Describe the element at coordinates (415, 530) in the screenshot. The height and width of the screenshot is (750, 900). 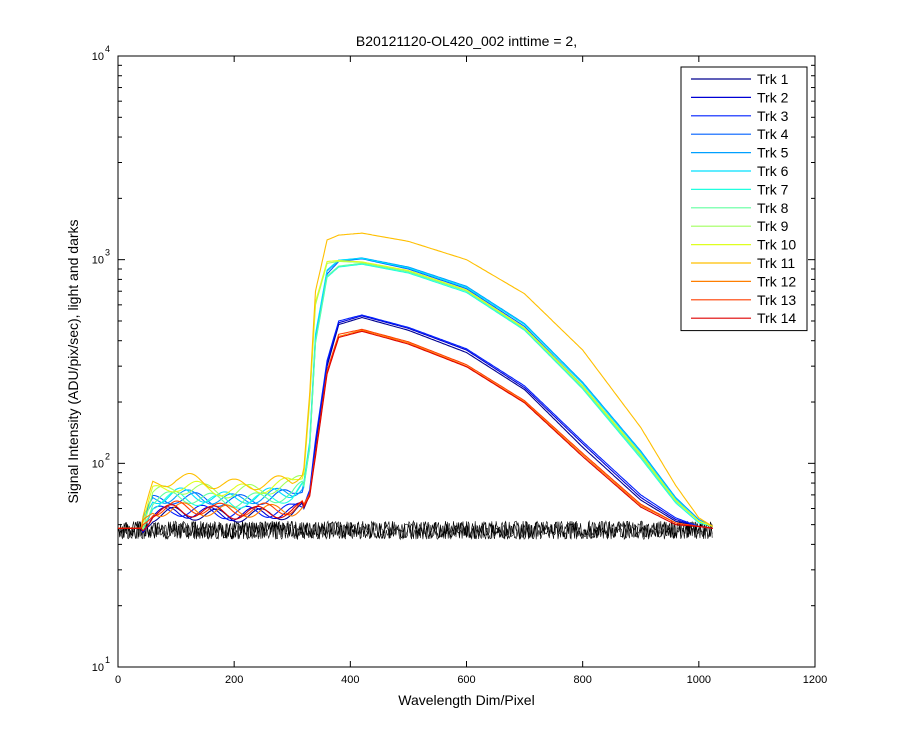
I see `dark-noise-line` at that location.